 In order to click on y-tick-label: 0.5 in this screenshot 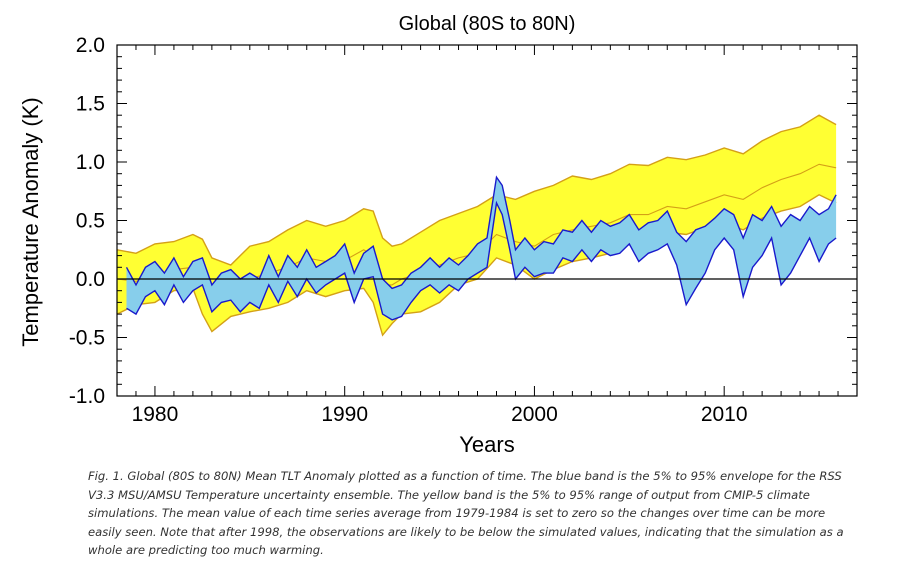, I will do `click(90, 221)`.